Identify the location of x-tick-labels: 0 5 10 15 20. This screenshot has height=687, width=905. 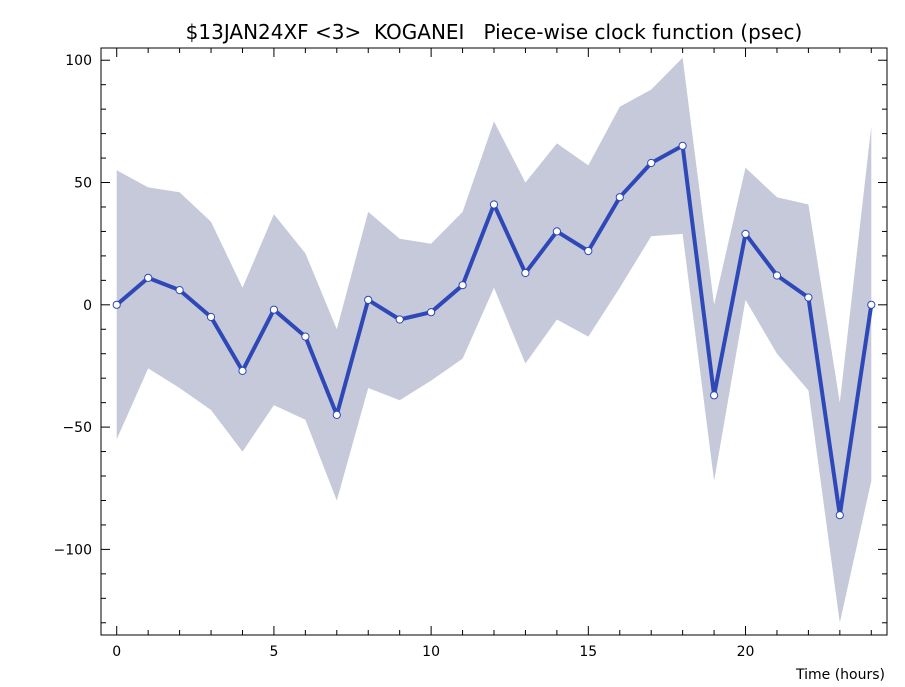
(433, 652).